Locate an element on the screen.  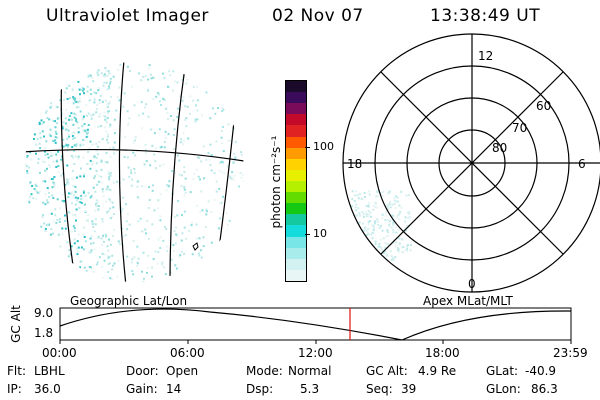
projection-label-left: Geographic Lat/Lon is located at coordinates (129, 301).